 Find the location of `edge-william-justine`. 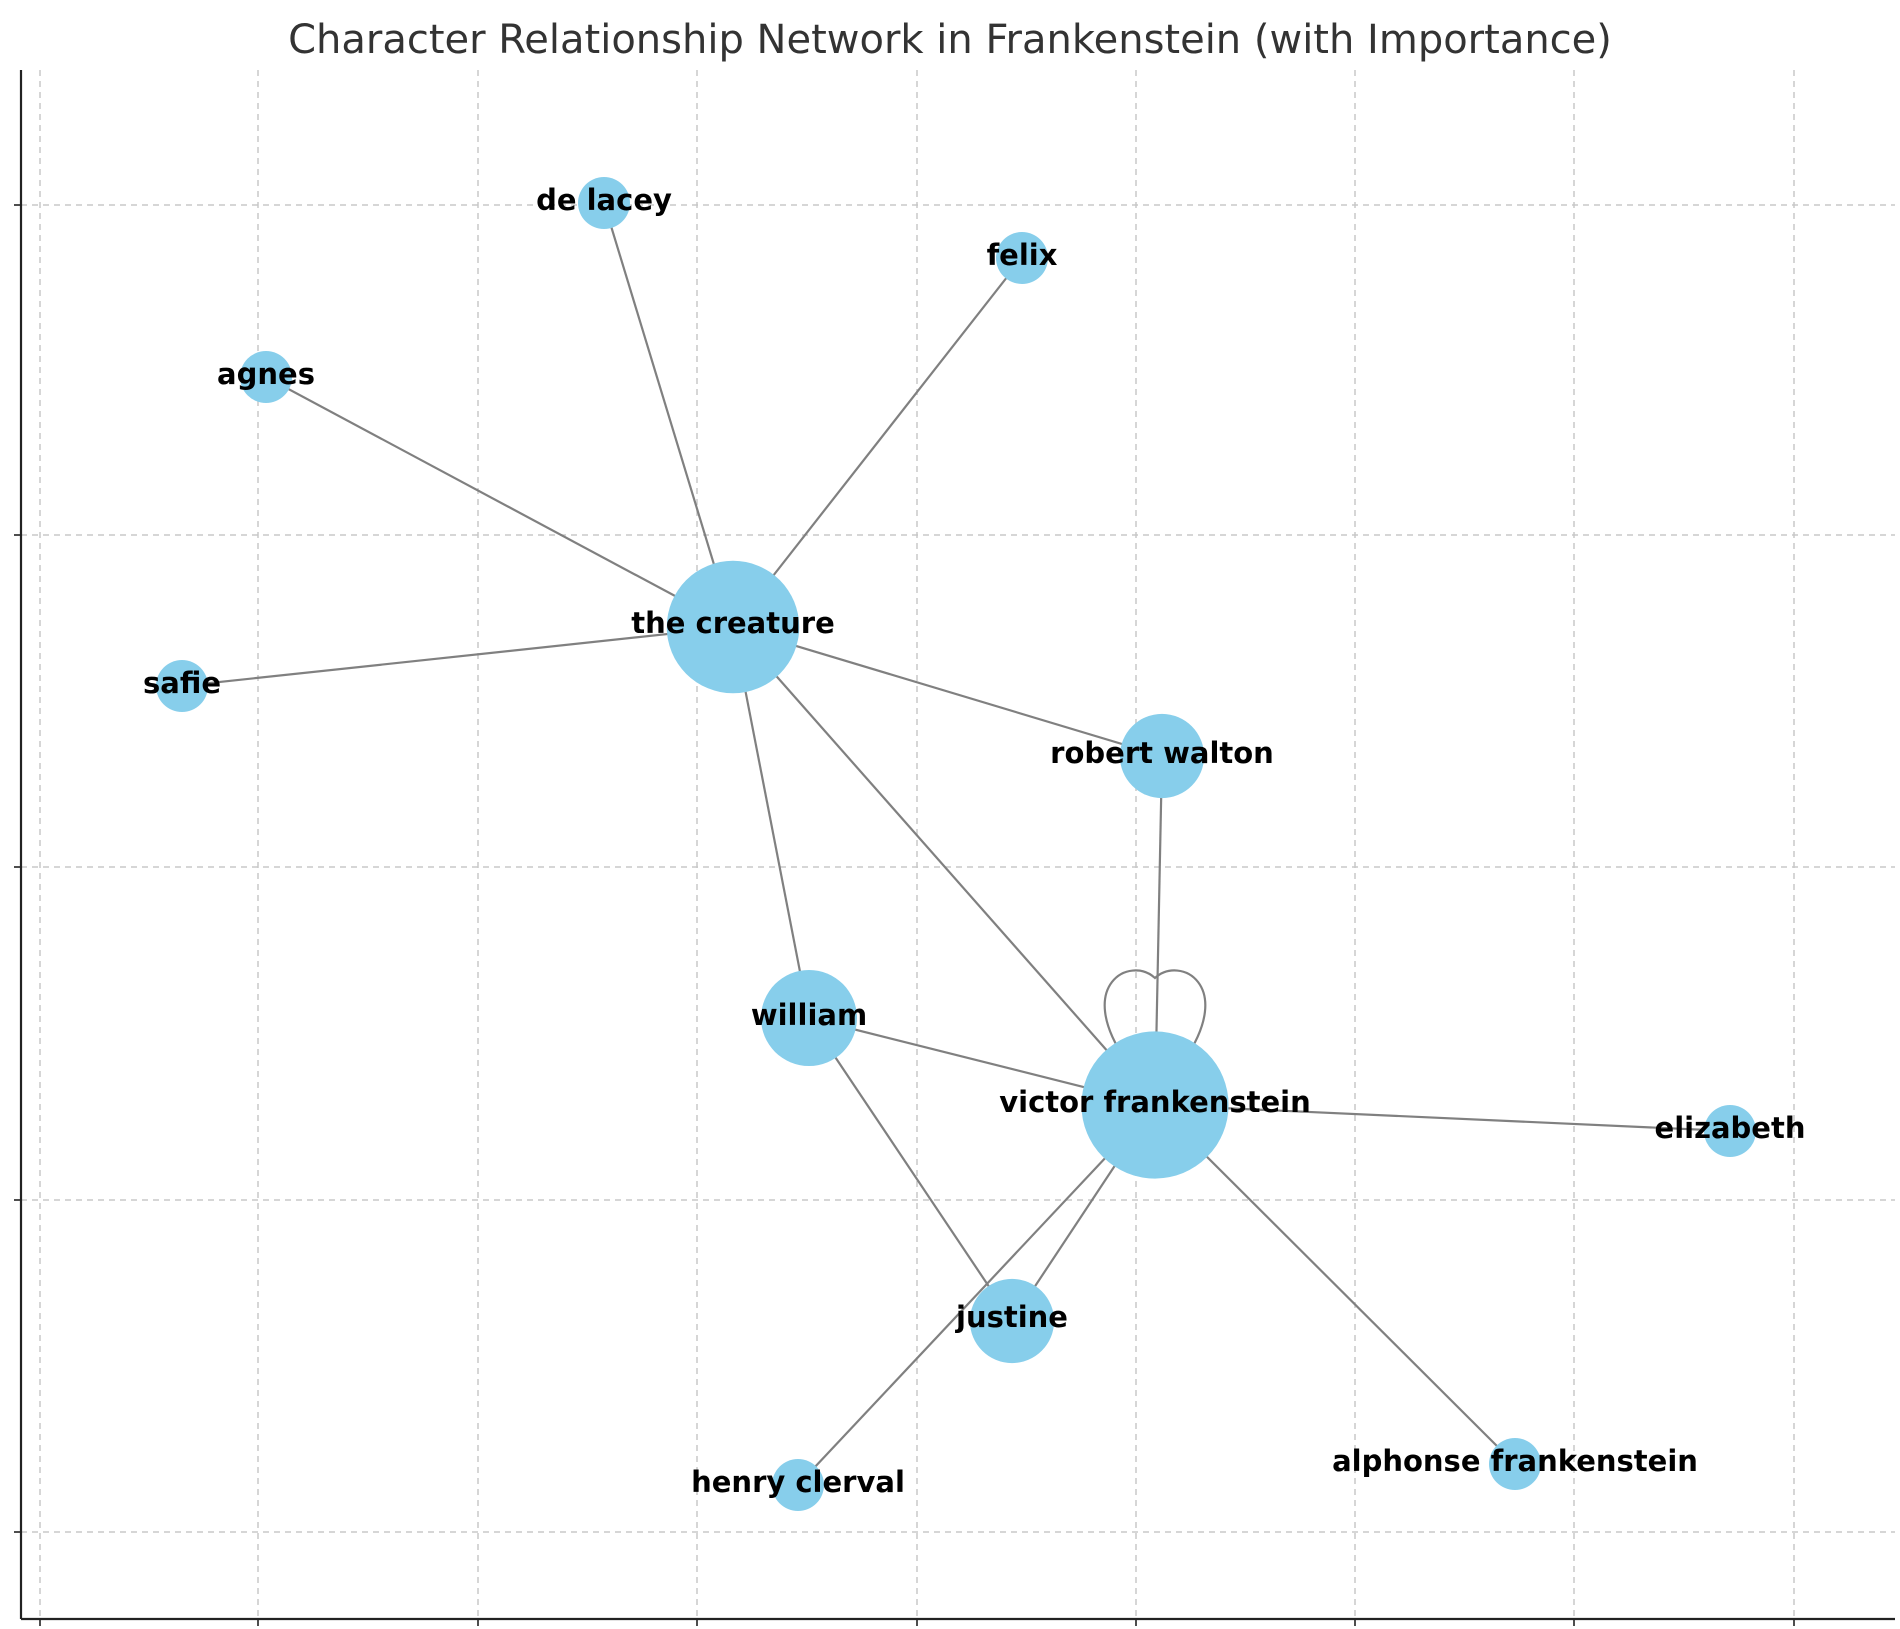

edge-william-justine is located at coordinates (910, 1169).